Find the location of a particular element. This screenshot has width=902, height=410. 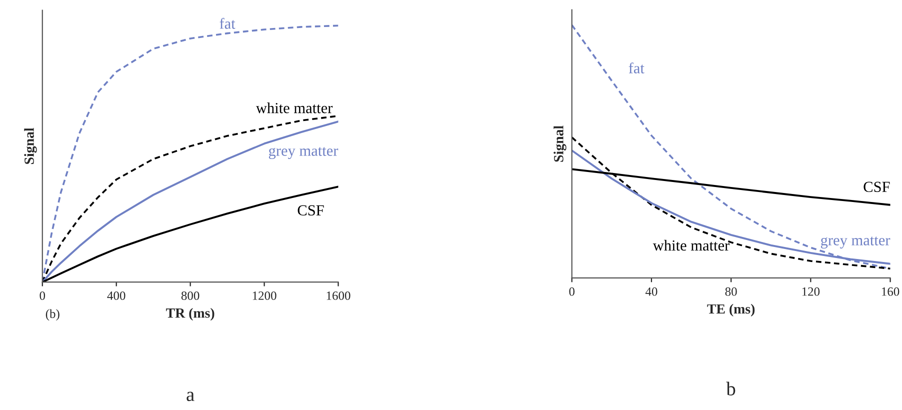

x-tick-label: 400 is located at coordinates (116, 295).